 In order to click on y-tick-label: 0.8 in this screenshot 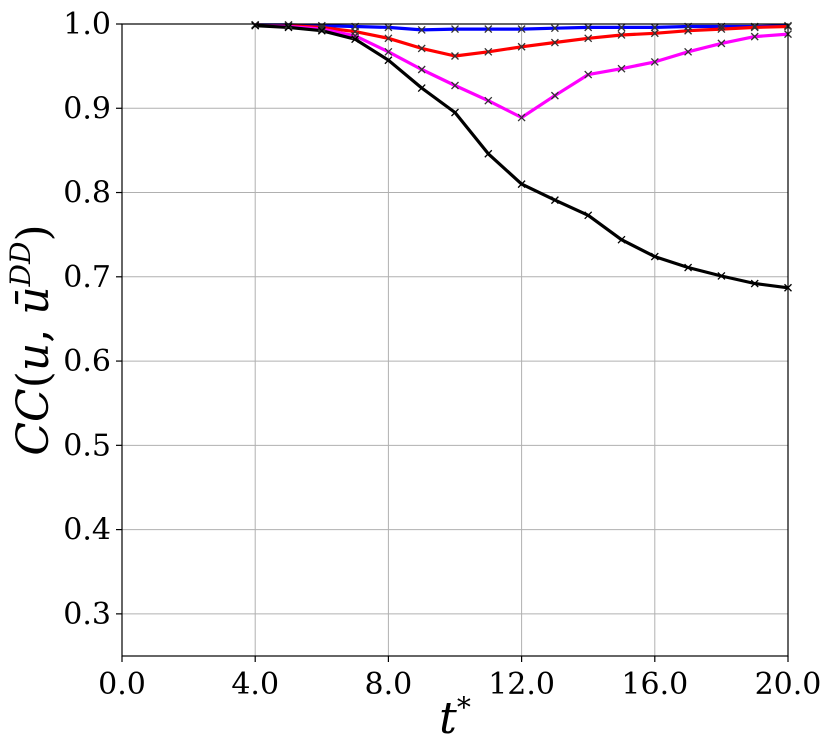, I will do `click(87, 193)`.